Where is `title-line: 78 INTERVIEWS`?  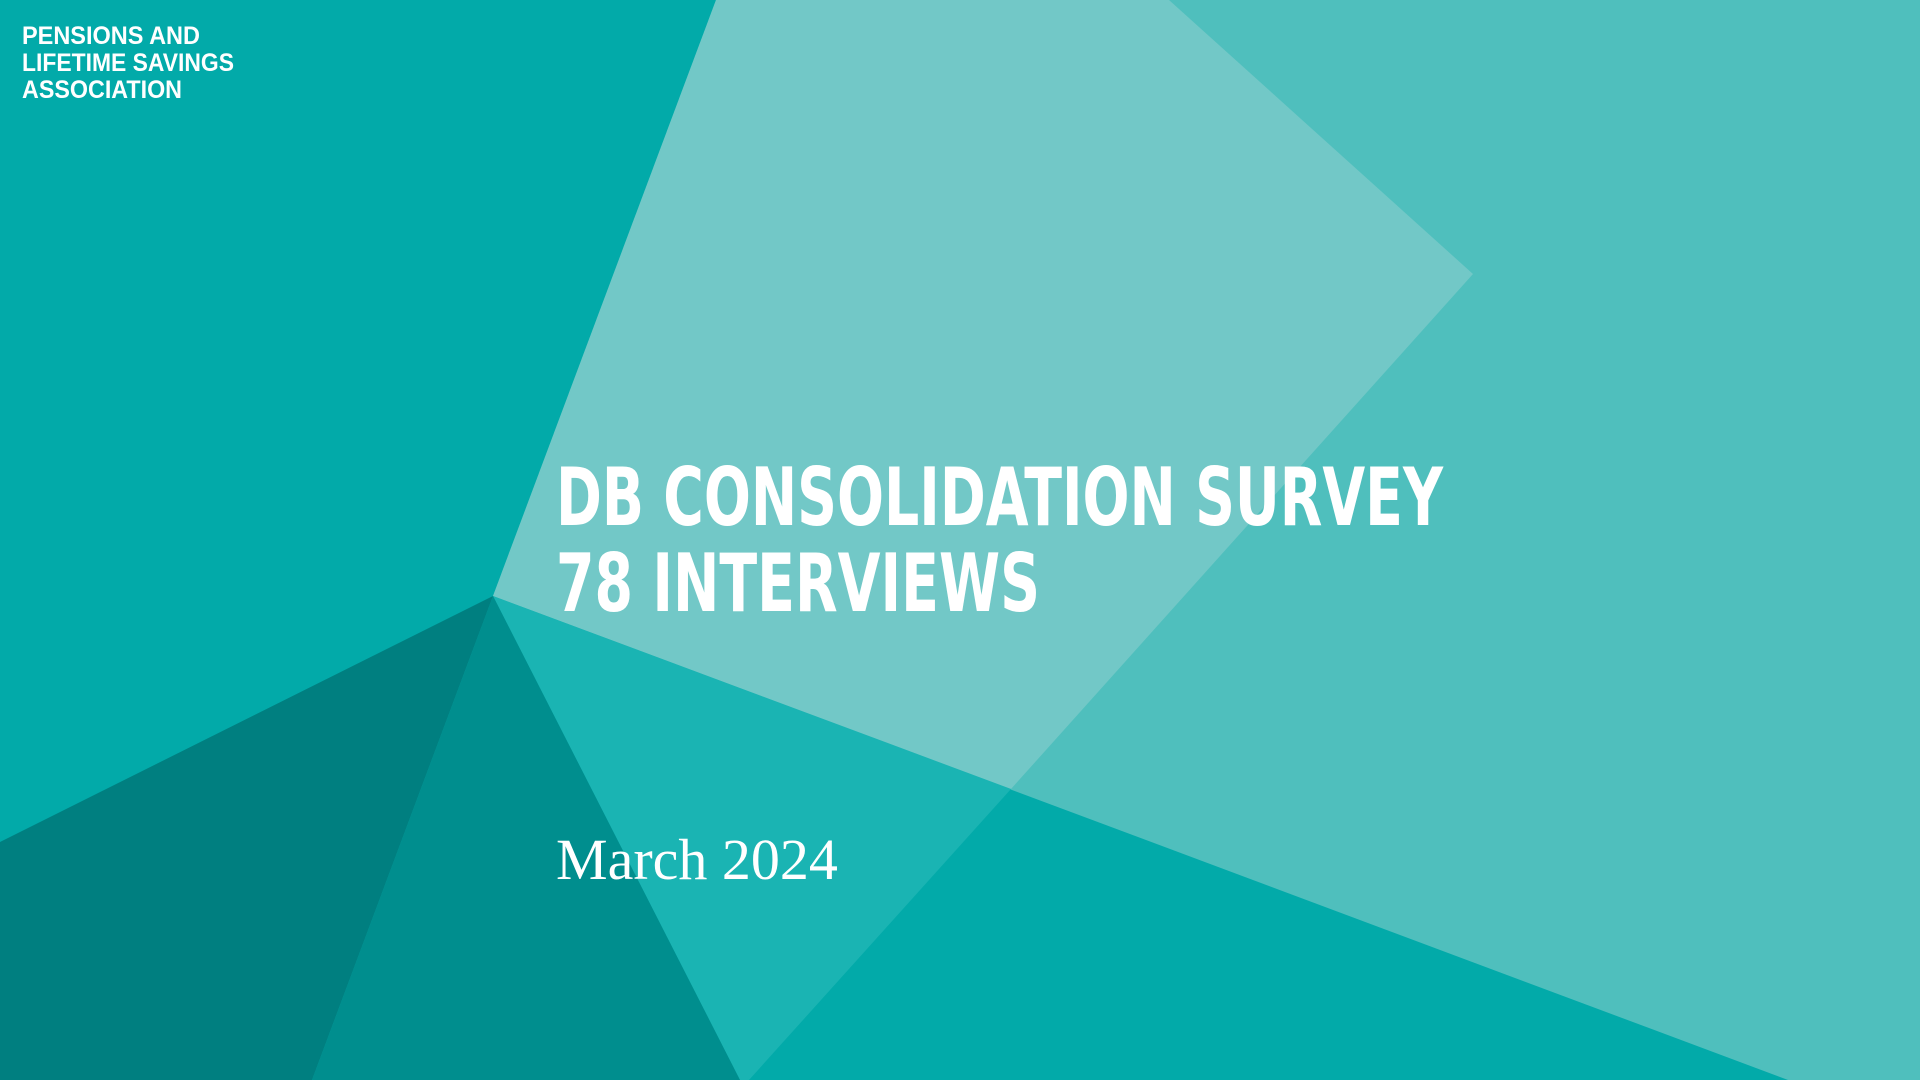
title-line: 78 INTERVIEWS is located at coordinates (798, 583).